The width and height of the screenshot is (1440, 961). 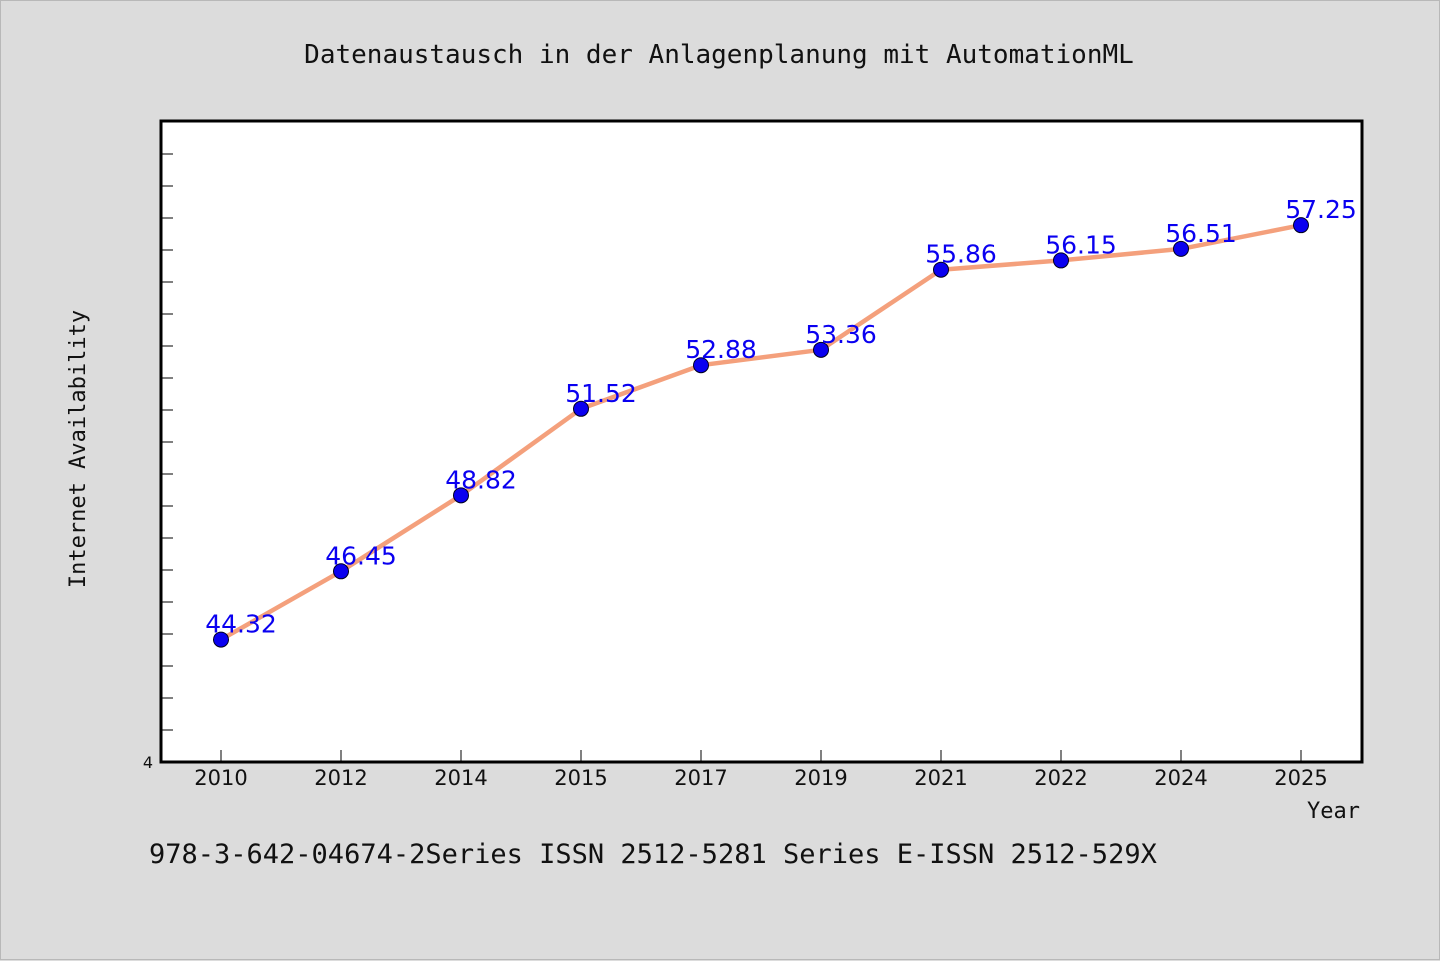 What do you see at coordinates (460, 778) in the screenshot?
I see `x-tick-label: 2014` at bounding box center [460, 778].